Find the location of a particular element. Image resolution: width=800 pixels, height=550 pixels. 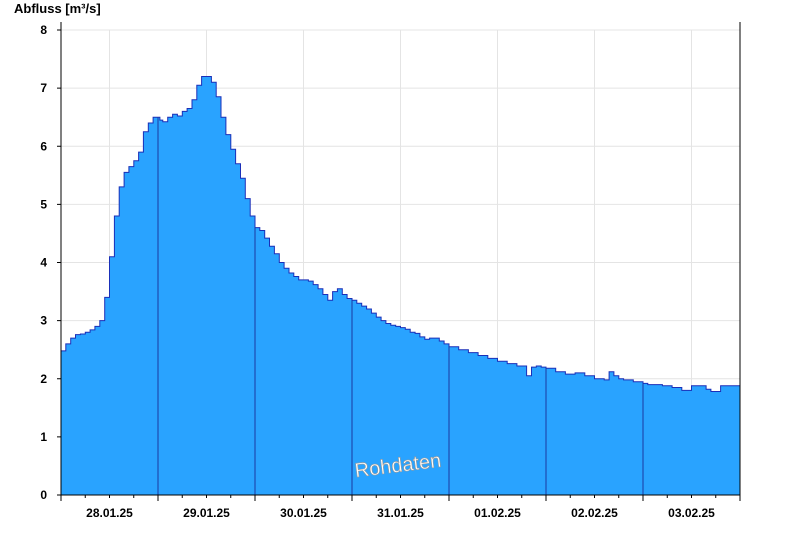

y-tick-labels: 0 1 2 3 4 5 6 7 8 is located at coordinates (43, 262).